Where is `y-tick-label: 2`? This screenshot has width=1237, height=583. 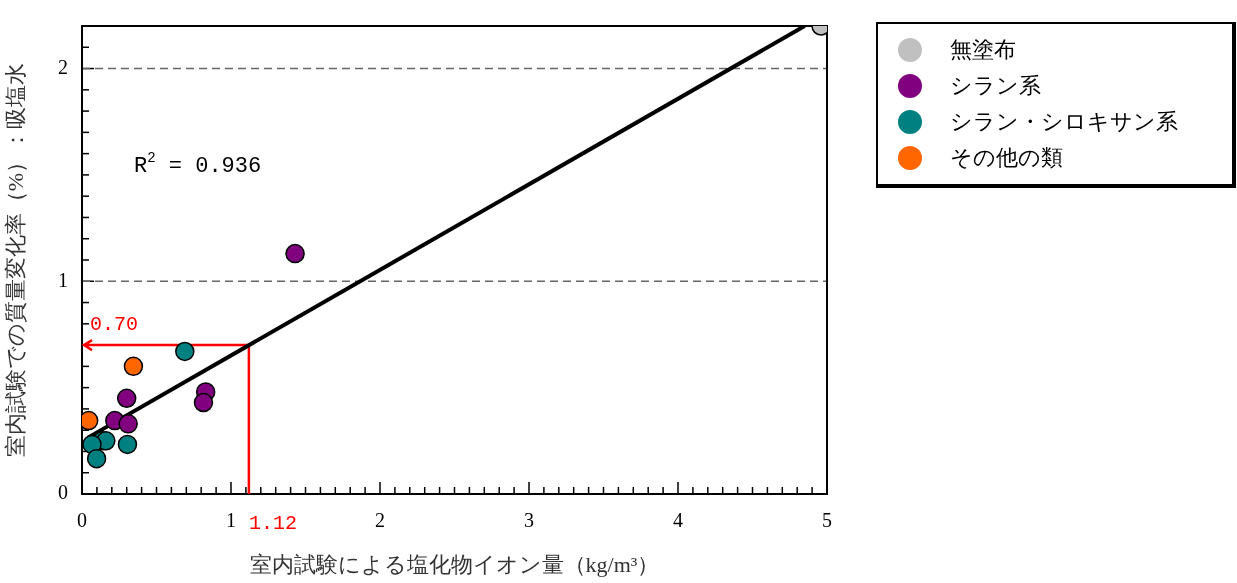 y-tick-label: 2 is located at coordinates (63, 66).